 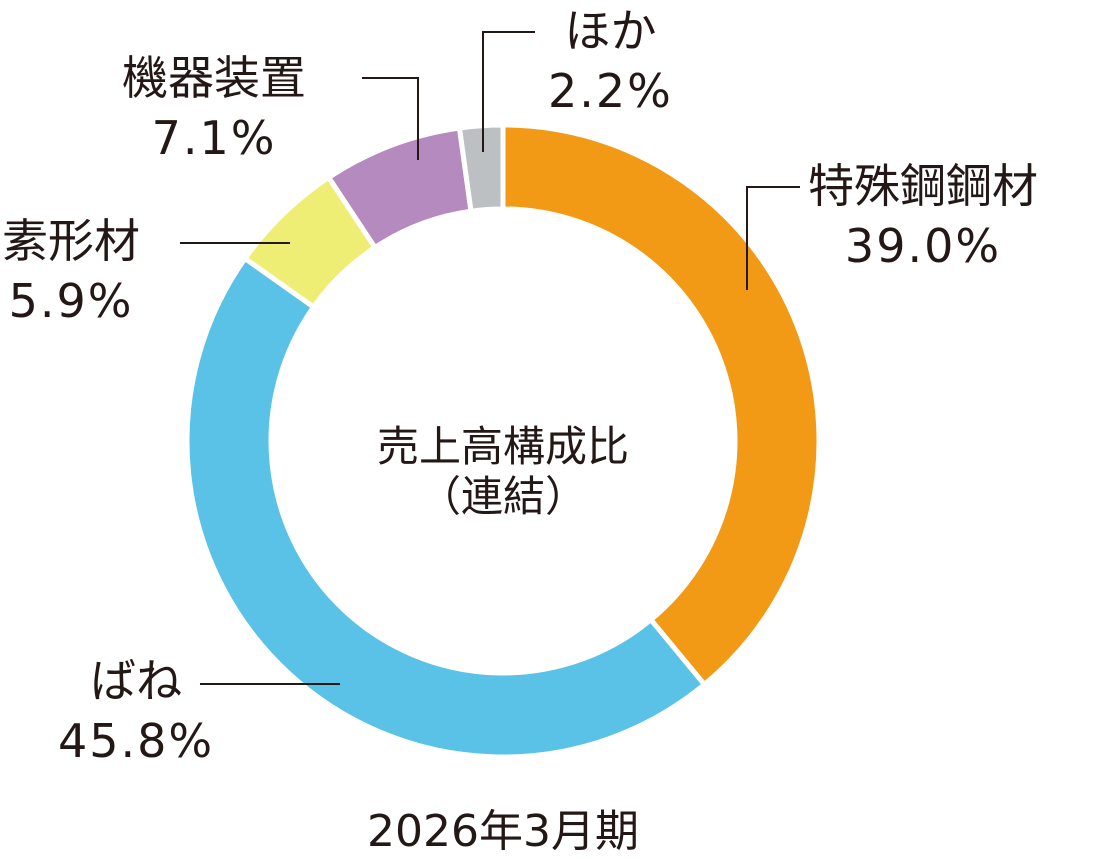 What do you see at coordinates (503, 446) in the screenshot?
I see `center-title-line1: 売上高構成比` at bounding box center [503, 446].